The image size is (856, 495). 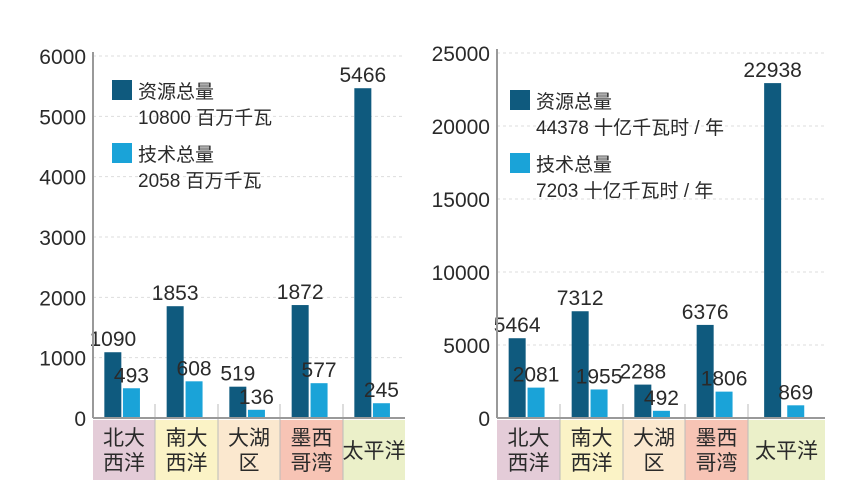 I want to click on data-label: 608, so click(x=194, y=368).